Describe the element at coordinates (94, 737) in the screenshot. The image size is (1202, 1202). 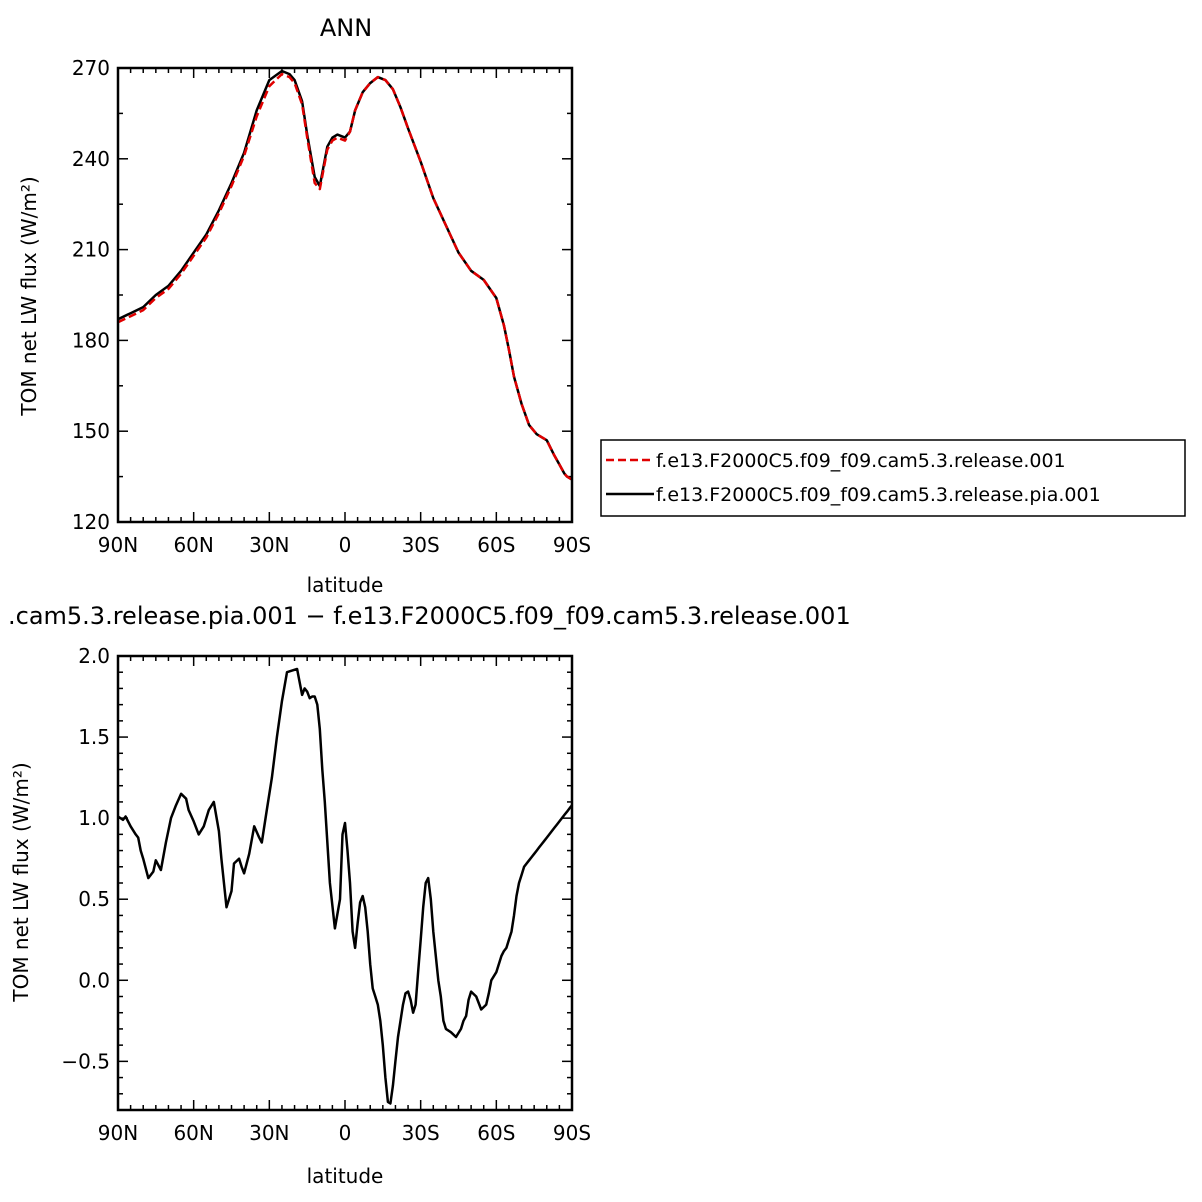
I see `bottom-y-tick-label: 1.5` at that location.